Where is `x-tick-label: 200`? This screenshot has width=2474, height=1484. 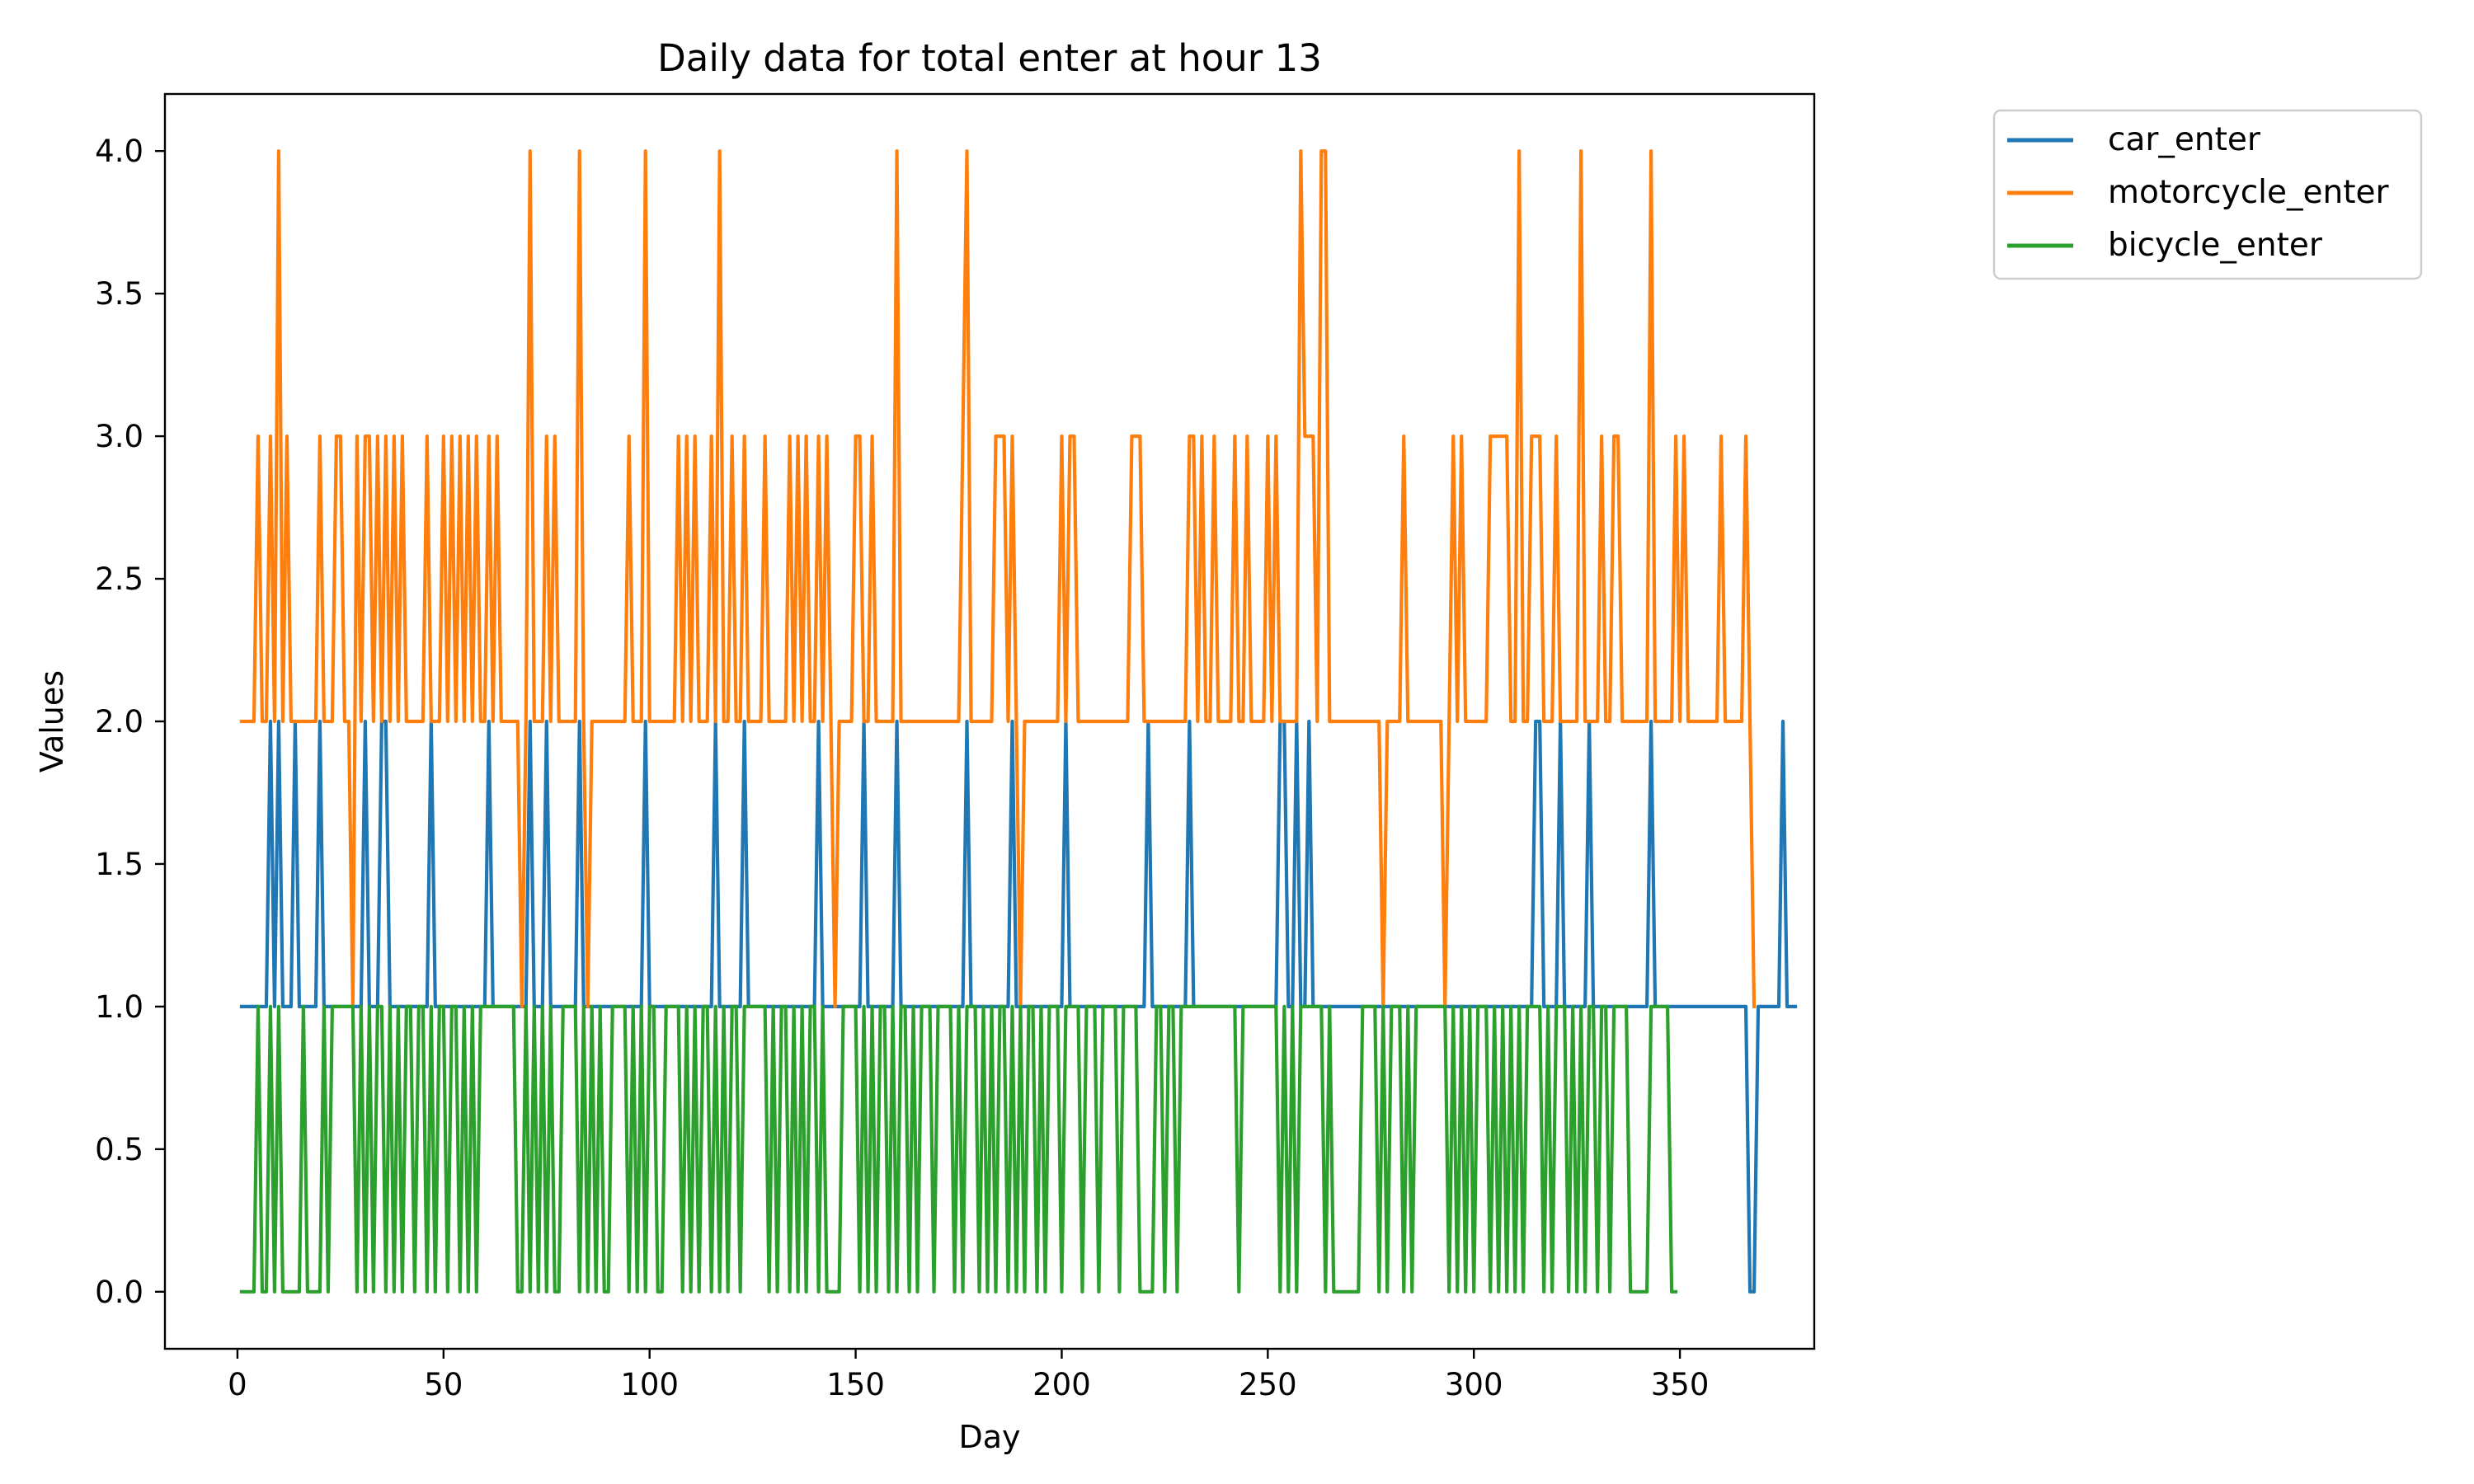
x-tick-label: 200 is located at coordinates (1061, 1384).